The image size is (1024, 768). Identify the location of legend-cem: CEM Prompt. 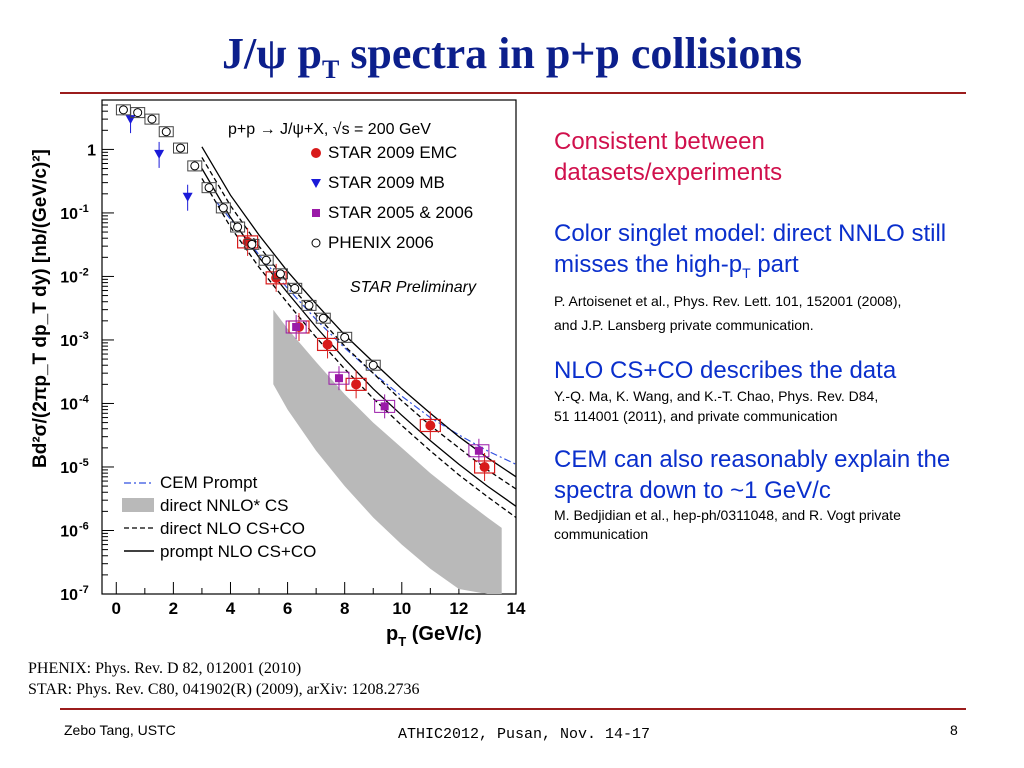
(209, 482).